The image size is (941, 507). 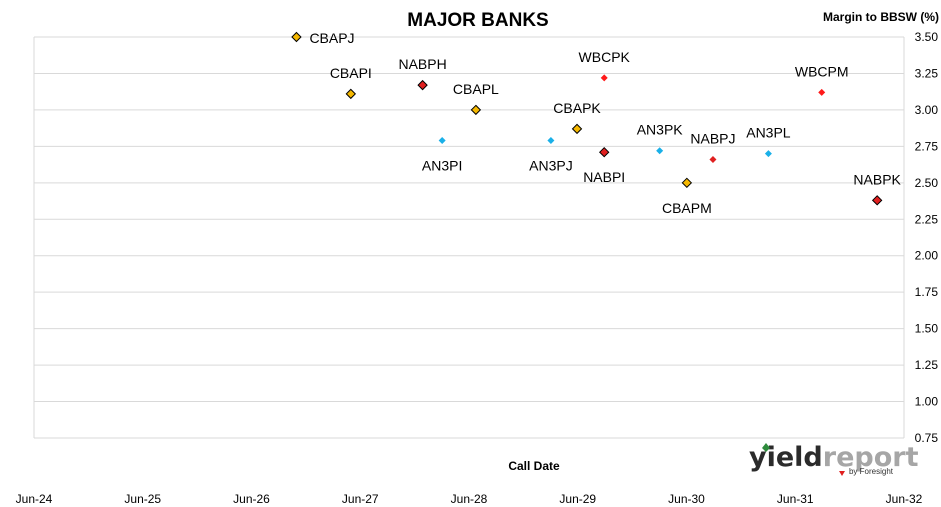 I want to click on point-label: AN3PJ, so click(x=551, y=166).